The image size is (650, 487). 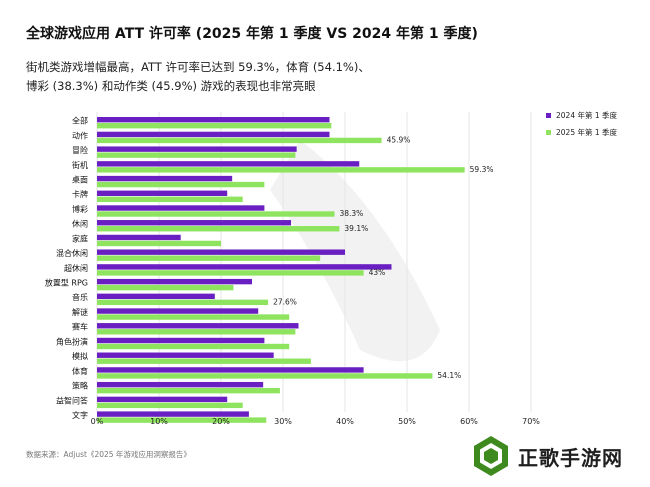 What do you see at coordinates (80, 194) in the screenshot?
I see `category-label: 卡牌` at bounding box center [80, 194].